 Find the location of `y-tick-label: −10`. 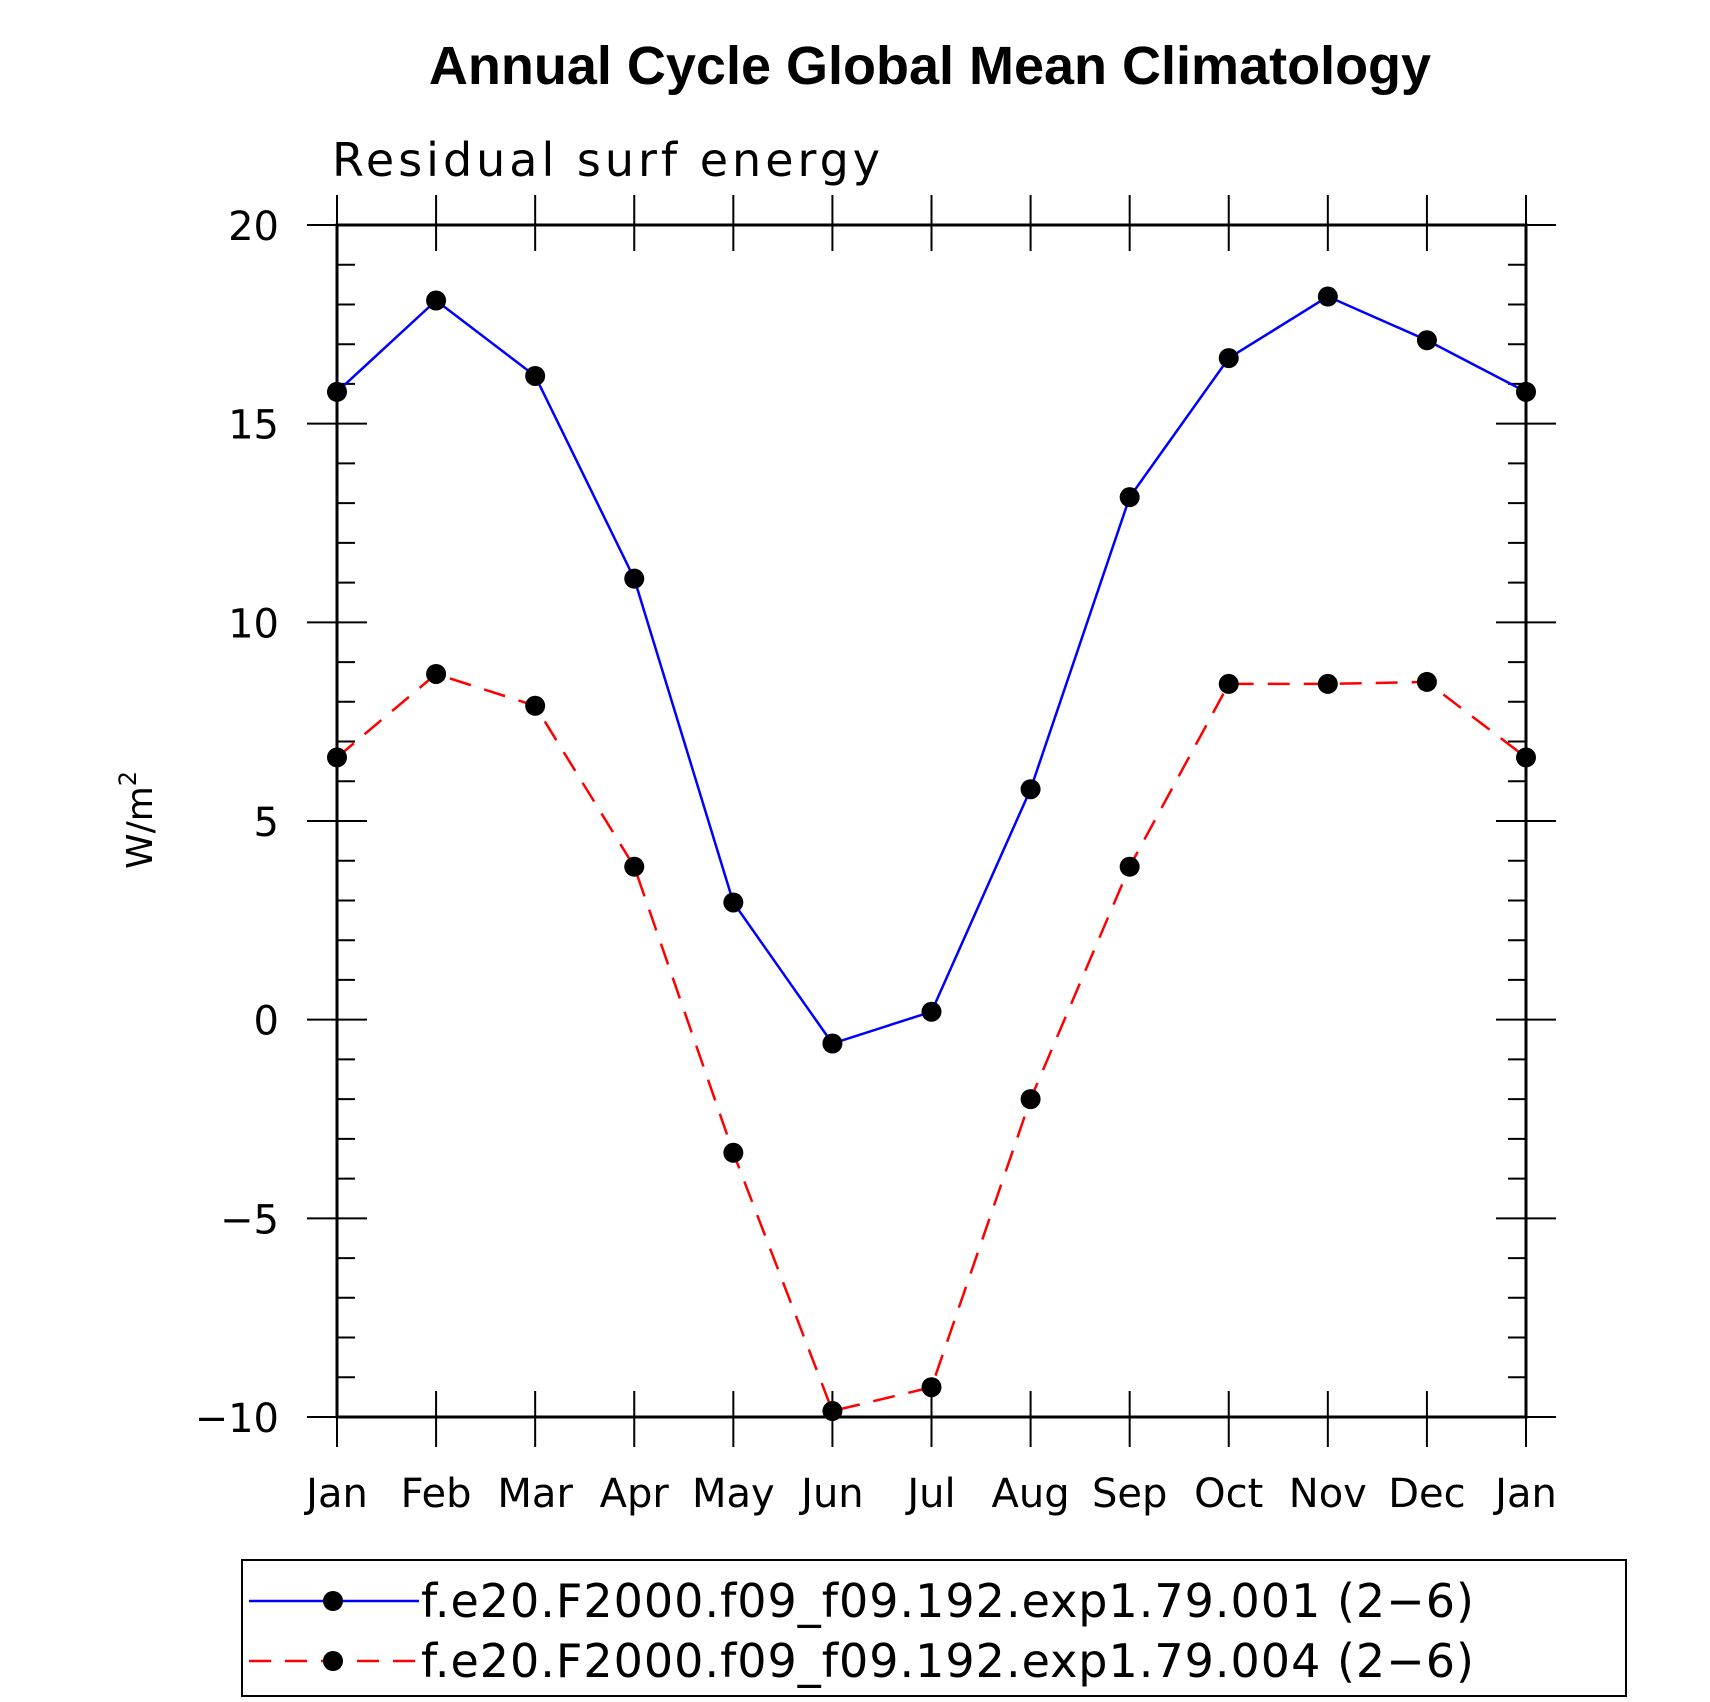

y-tick-label: −10 is located at coordinates (237, 1419).